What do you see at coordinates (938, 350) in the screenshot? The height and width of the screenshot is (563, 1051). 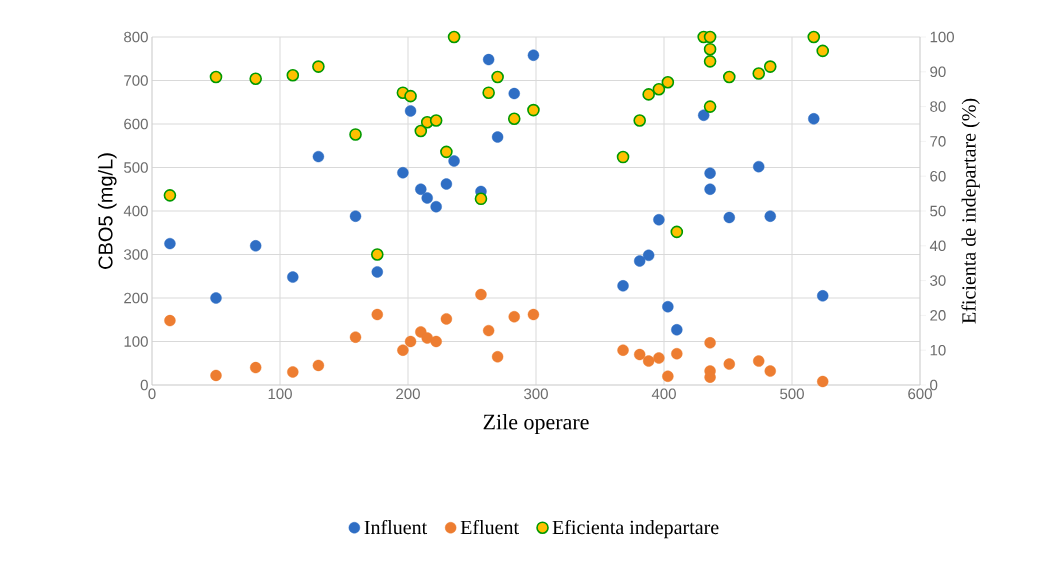 I see `y2-tick-label: 10` at bounding box center [938, 350].